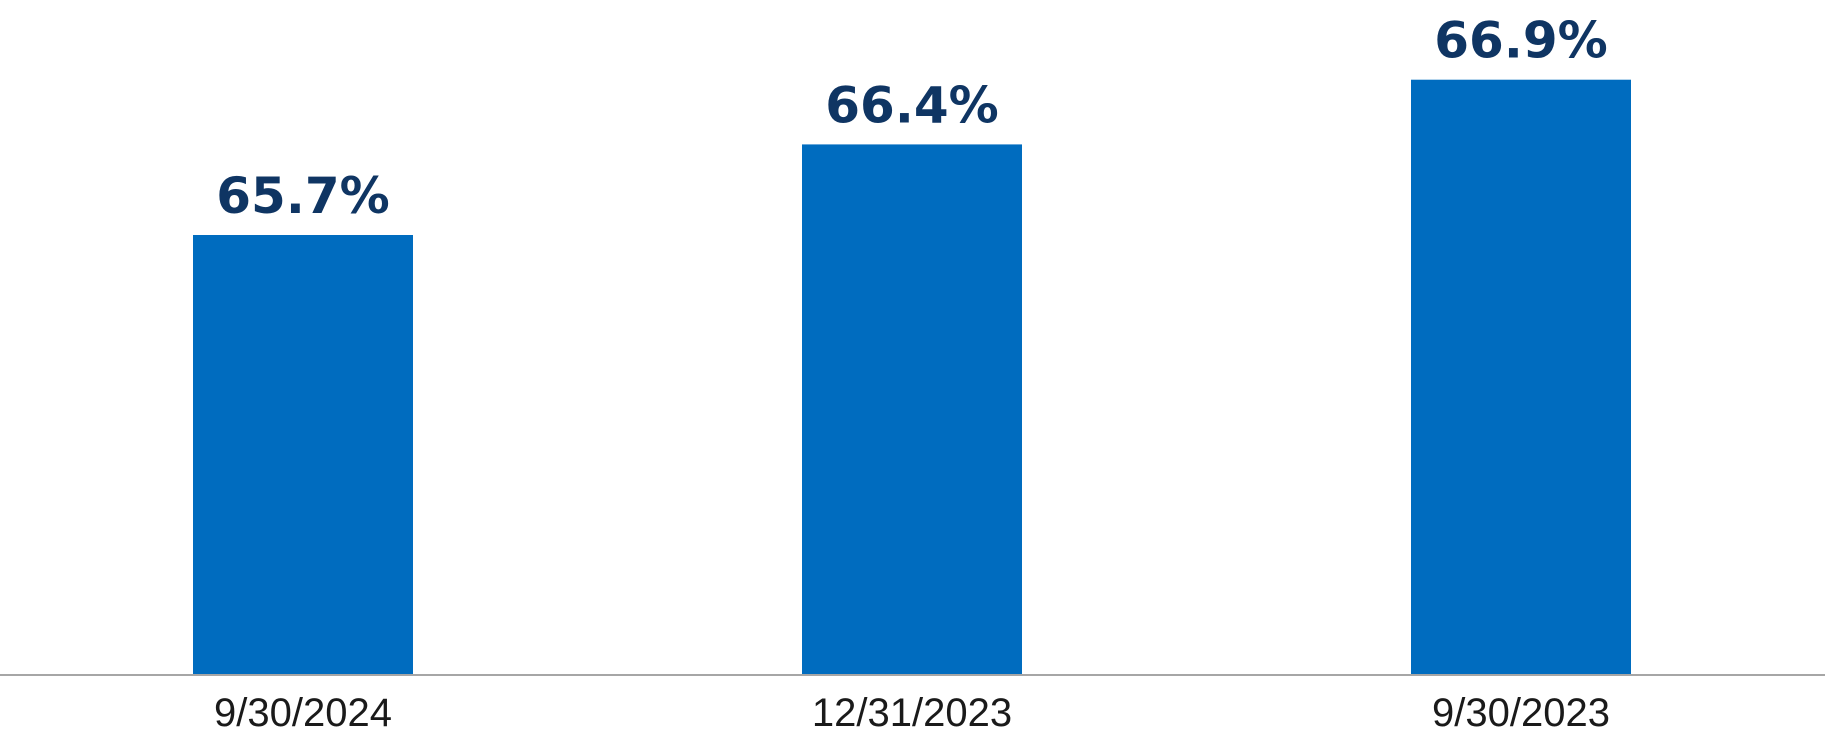 Image resolution: width=1825 pixels, height=735 pixels. Describe the element at coordinates (1520, 41) in the screenshot. I see `data-label: 66.9%` at that location.